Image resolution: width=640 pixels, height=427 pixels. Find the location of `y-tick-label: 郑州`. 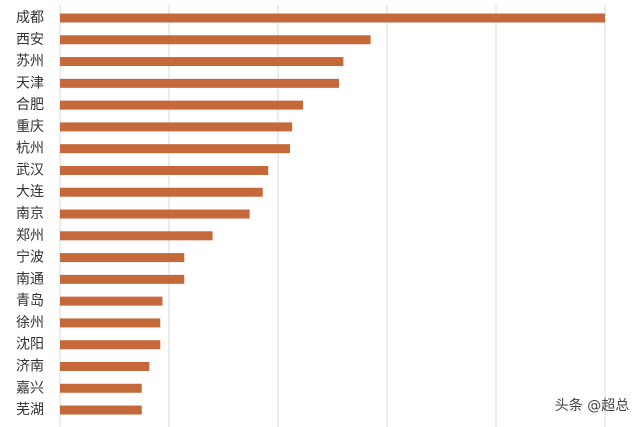

y-tick-label: 郑州 is located at coordinates (30, 236).